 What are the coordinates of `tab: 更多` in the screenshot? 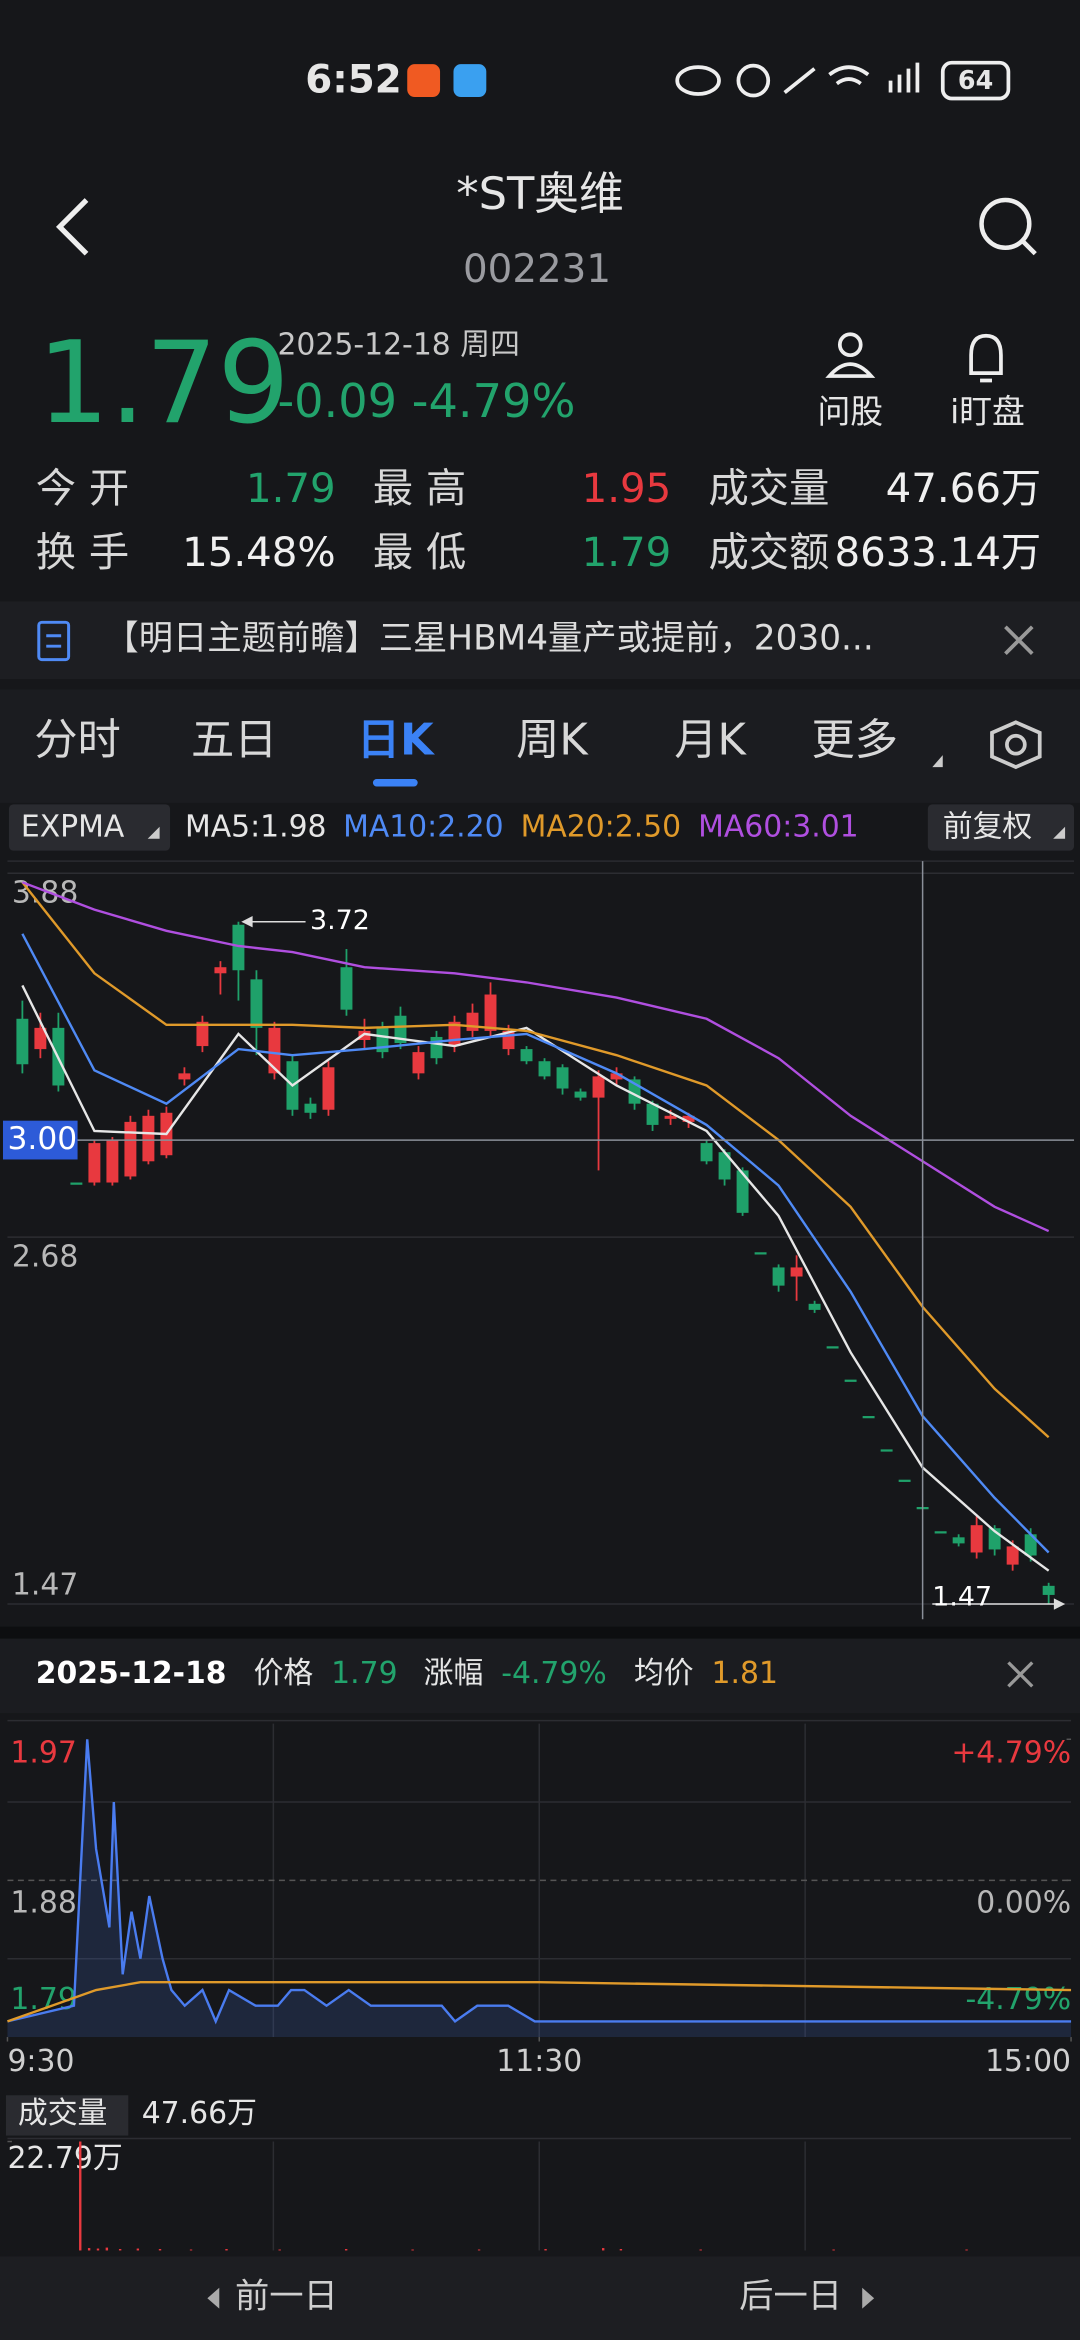 It's located at (855, 741).